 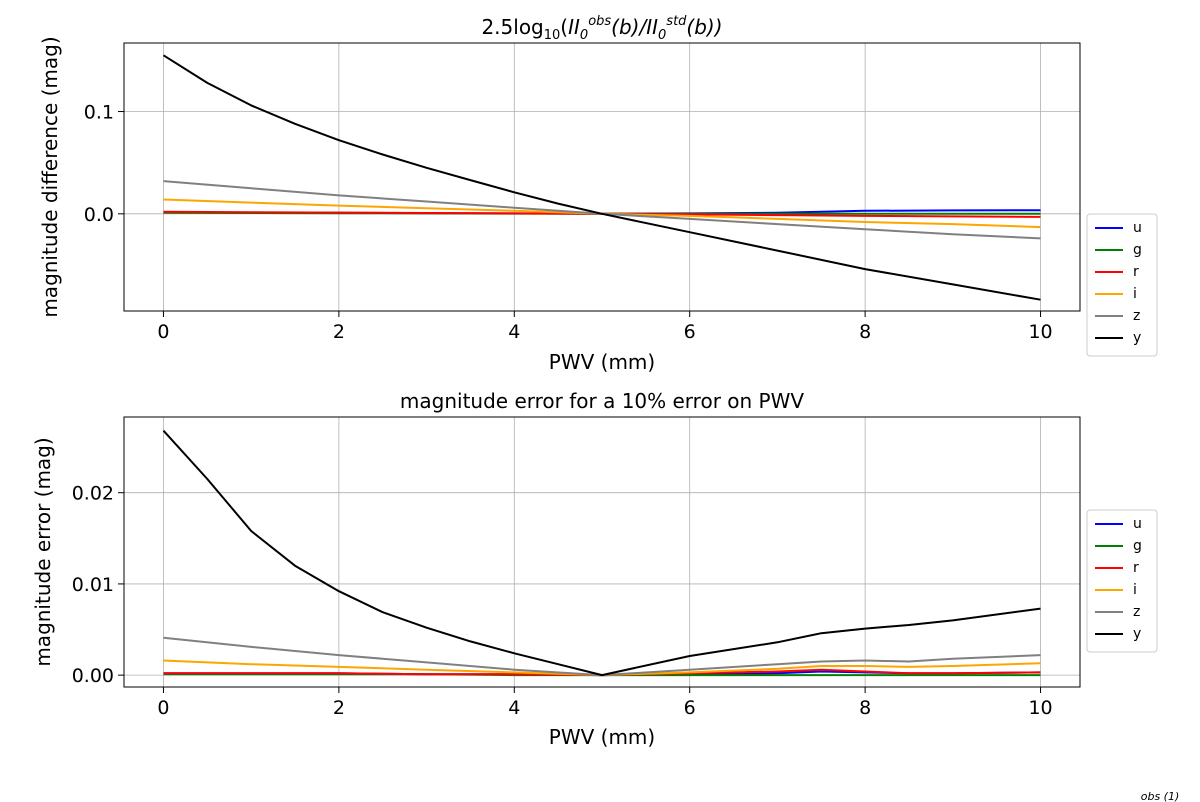 What do you see at coordinates (602, 656) in the screenshot?
I see `series-line-z` at bounding box center [602, 656].